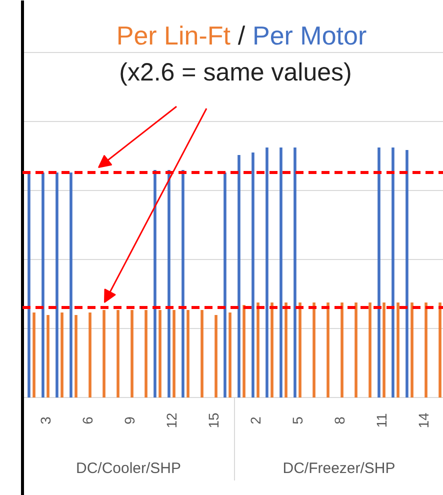 Image resolution: width=443 pixels, height=495 pixels. What do you see at coordinates (340, 420) in the screenshot?
I see `x-tick-label: 8` at bounding box center [340, 420].